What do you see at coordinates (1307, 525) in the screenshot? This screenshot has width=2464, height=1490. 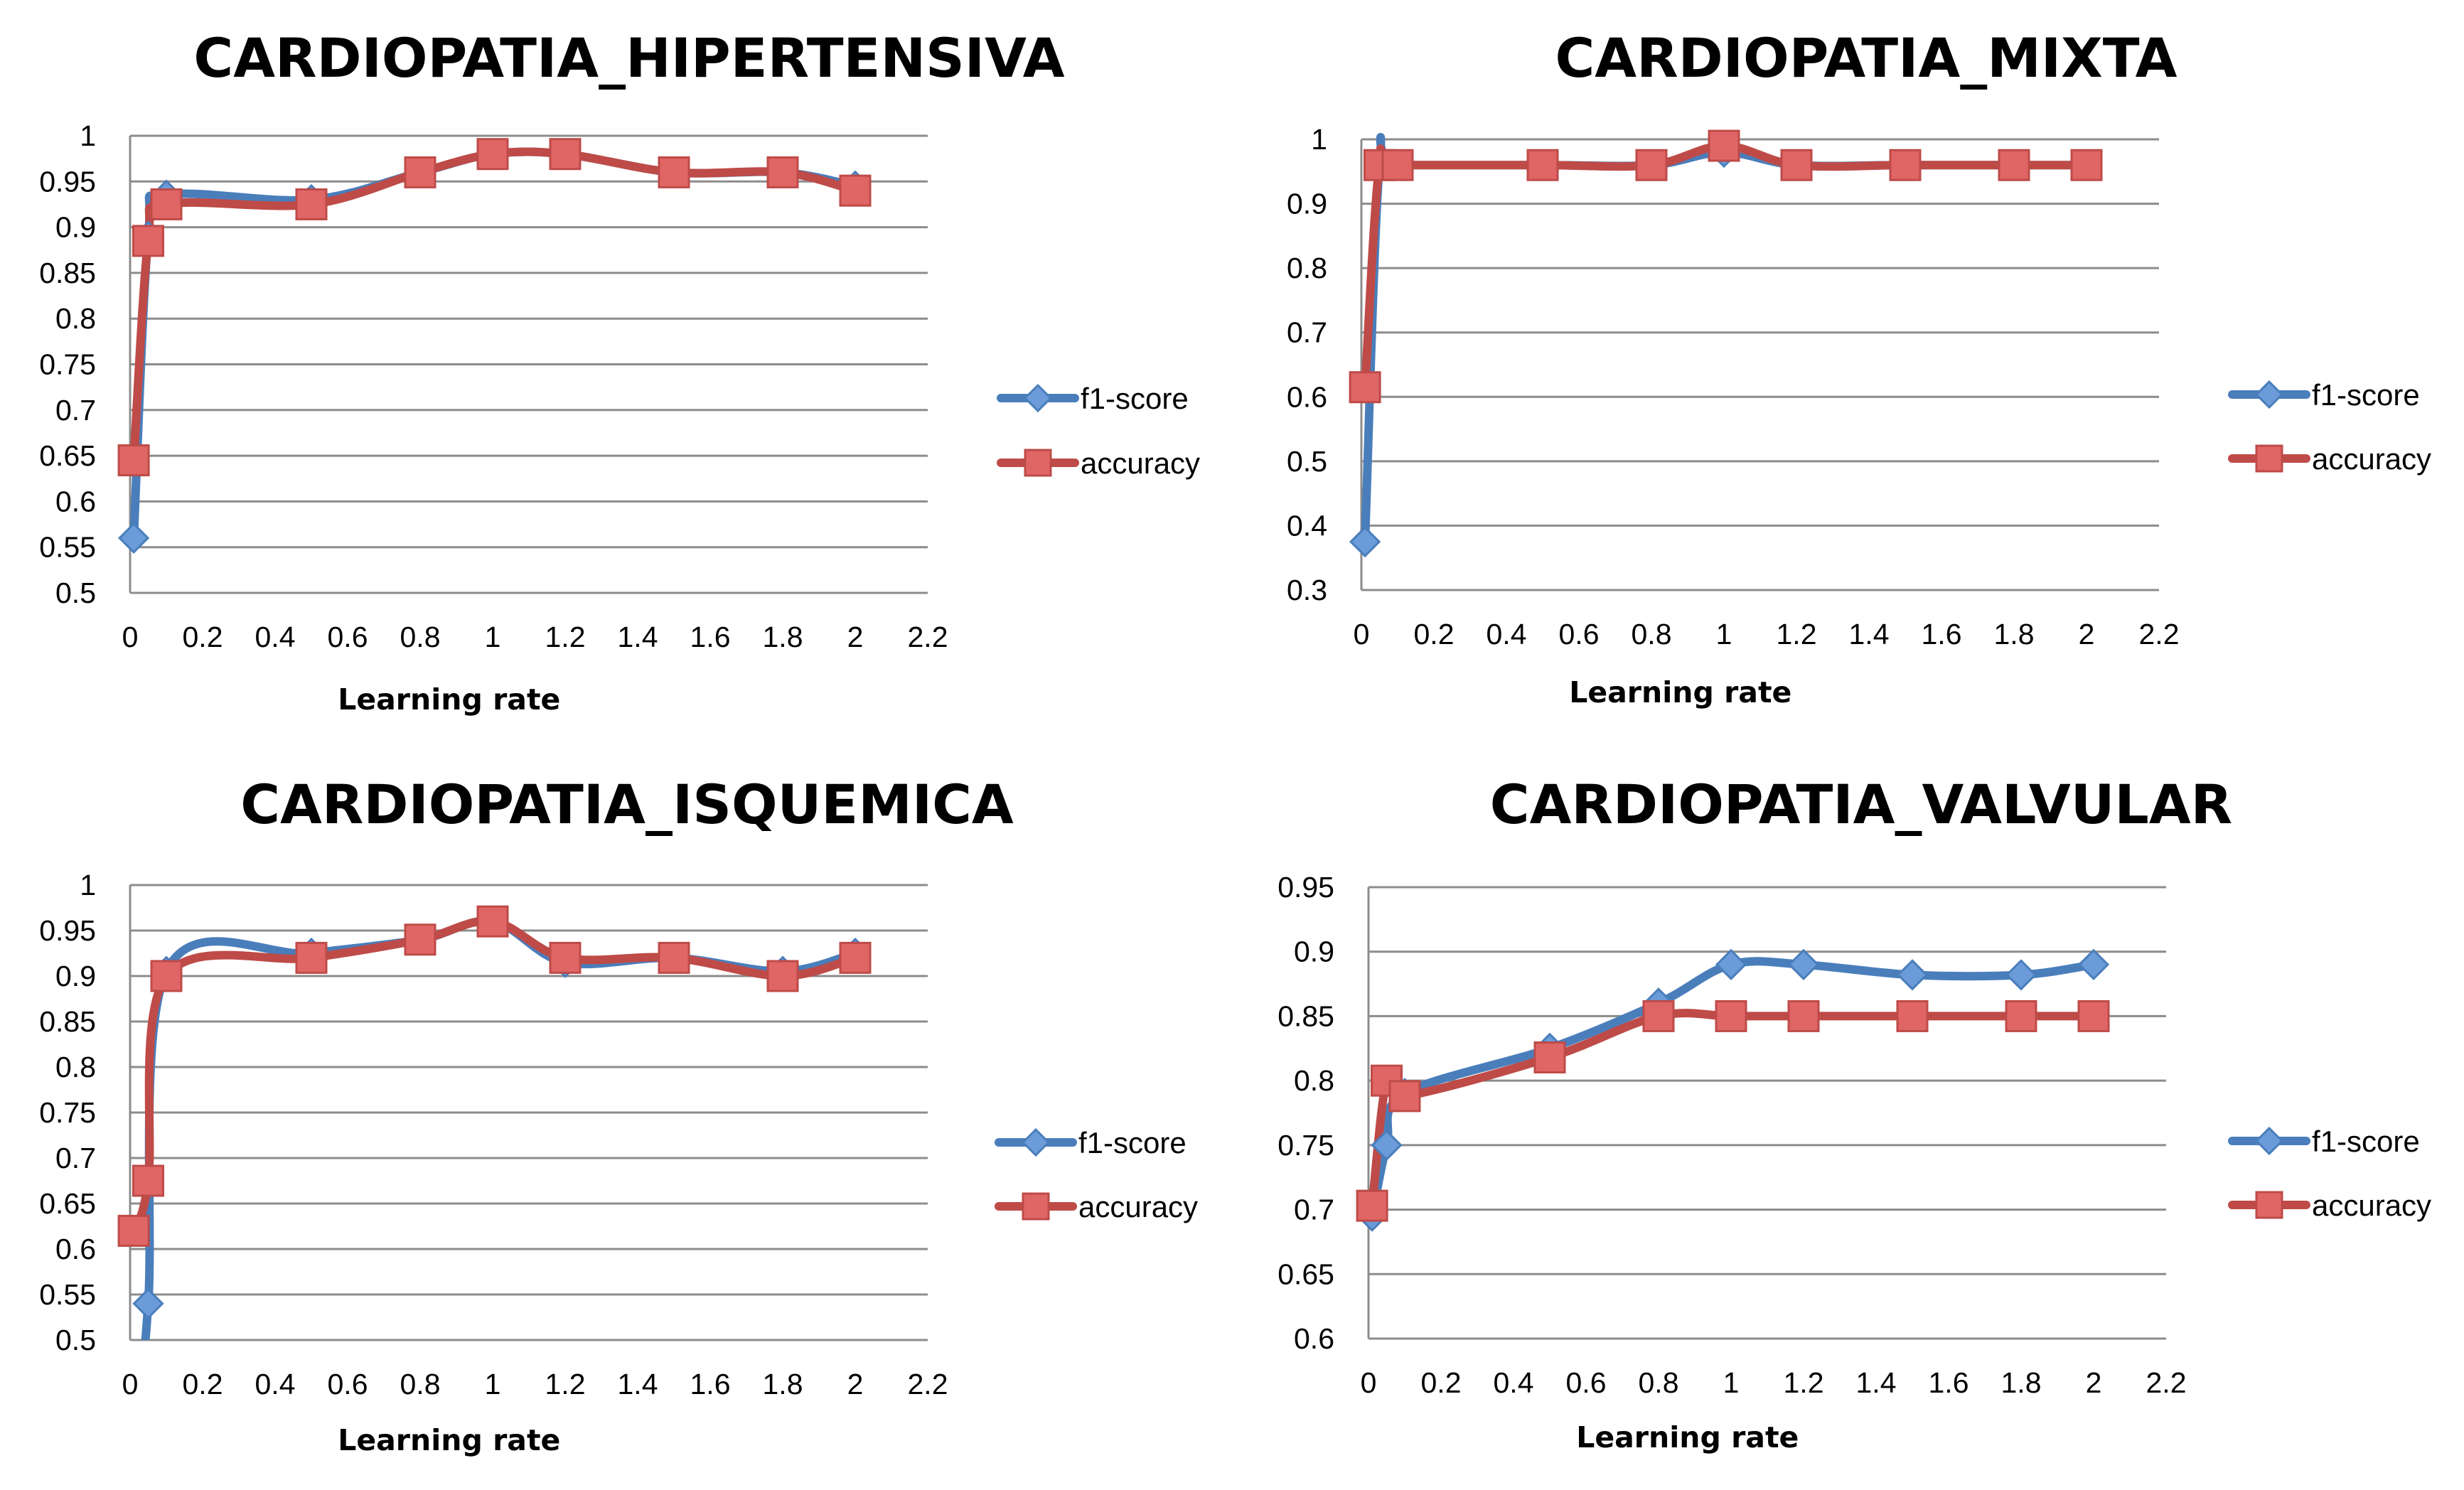 I see `y-tick-label: 0.4` at bounding box center [1307, 525].